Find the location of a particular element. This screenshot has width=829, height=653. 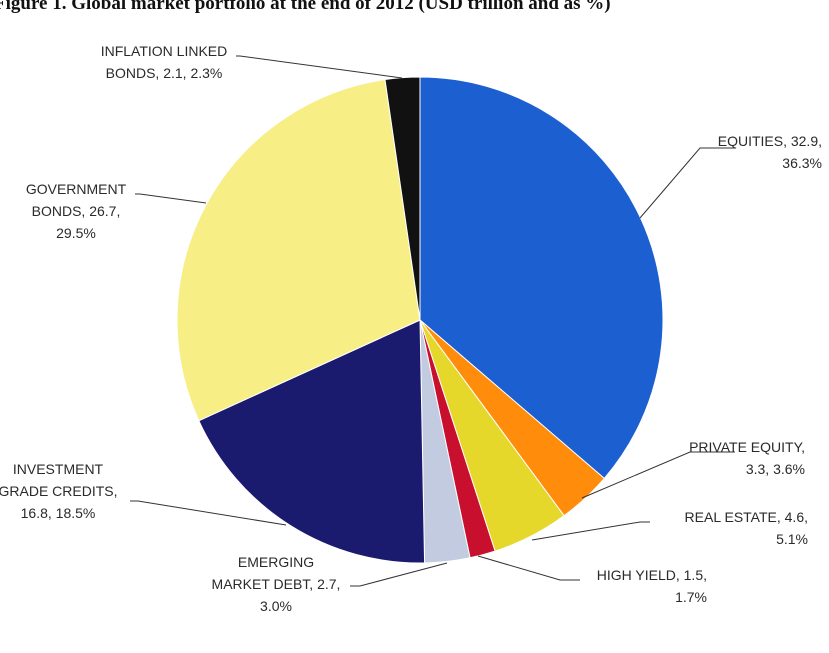

data-label-line: PRIVATE EQUITY, is located at coordinates (747, 447).